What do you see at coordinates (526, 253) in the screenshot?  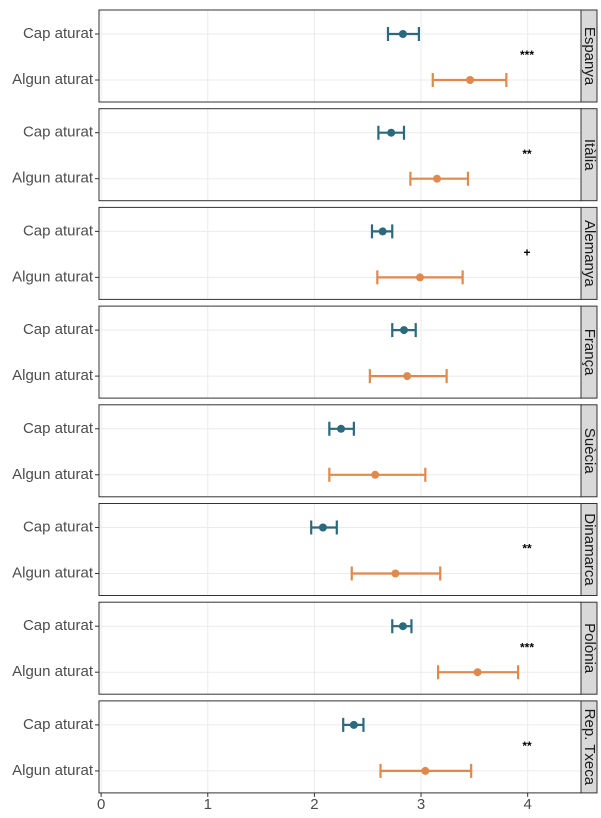 I see `significance: +` at bounding box center [526, 253].